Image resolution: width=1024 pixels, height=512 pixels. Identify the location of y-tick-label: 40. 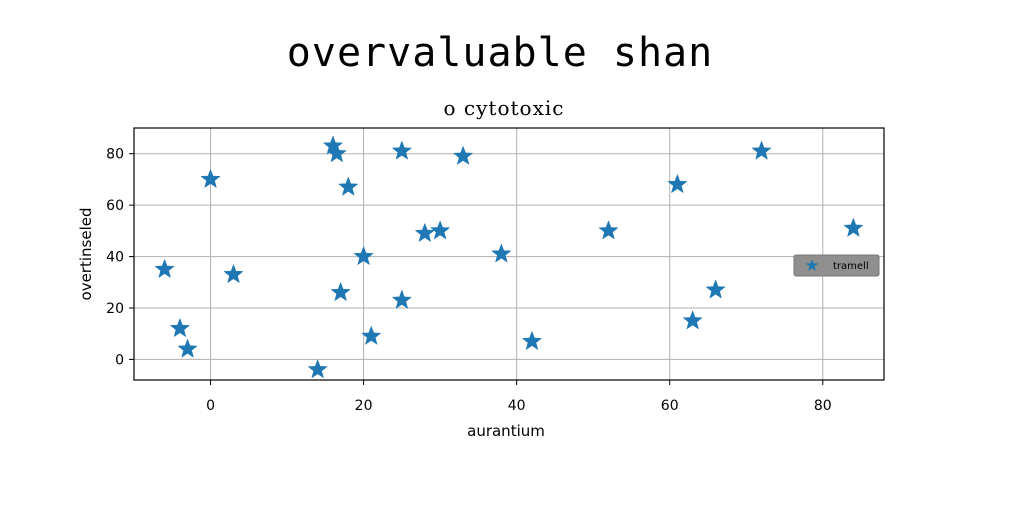
(115, 258).